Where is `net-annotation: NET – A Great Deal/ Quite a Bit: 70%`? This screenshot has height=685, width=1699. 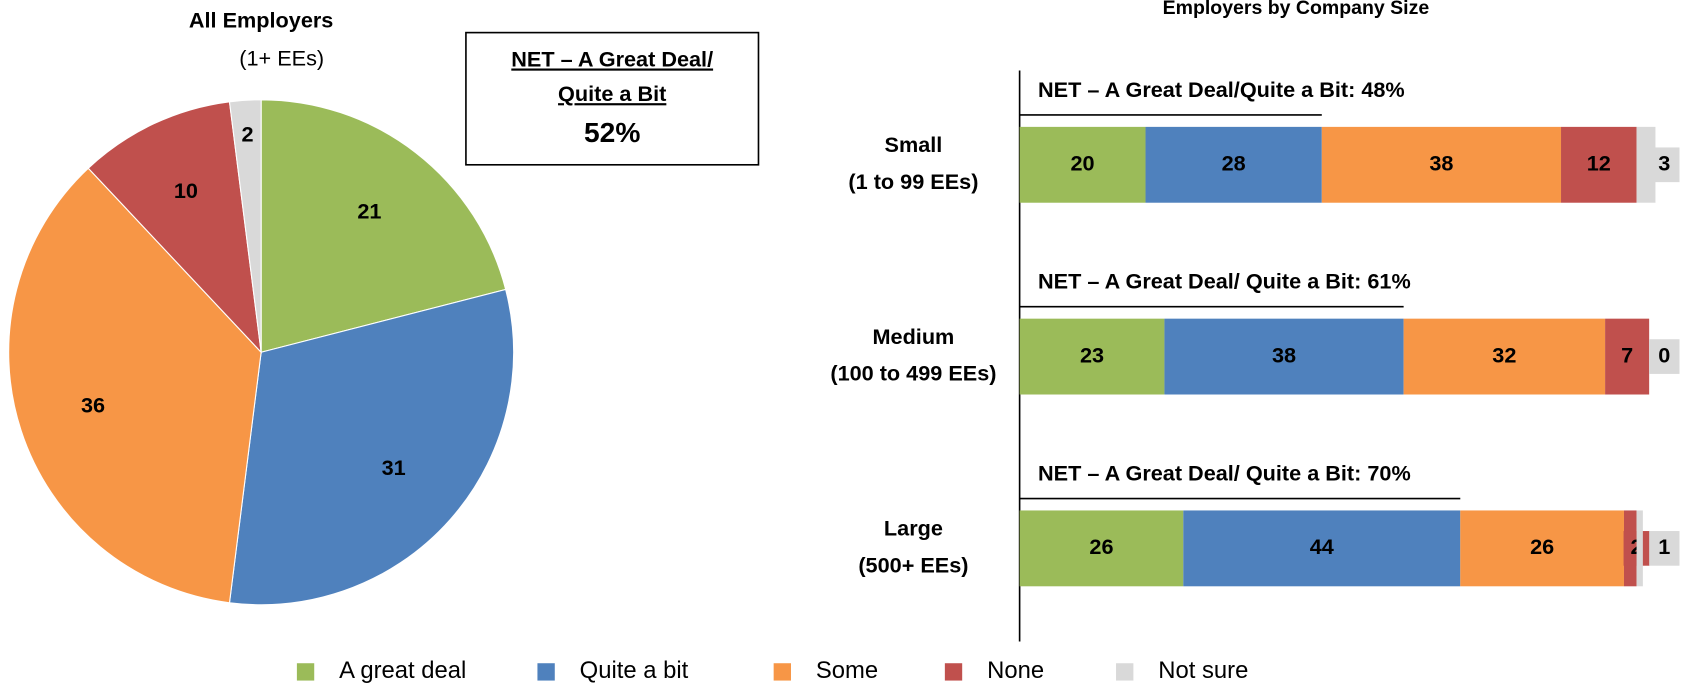 net-annotation: NET – A Great Deal/ Quite a Bit: 70% is located at coordinates (1224, 472).